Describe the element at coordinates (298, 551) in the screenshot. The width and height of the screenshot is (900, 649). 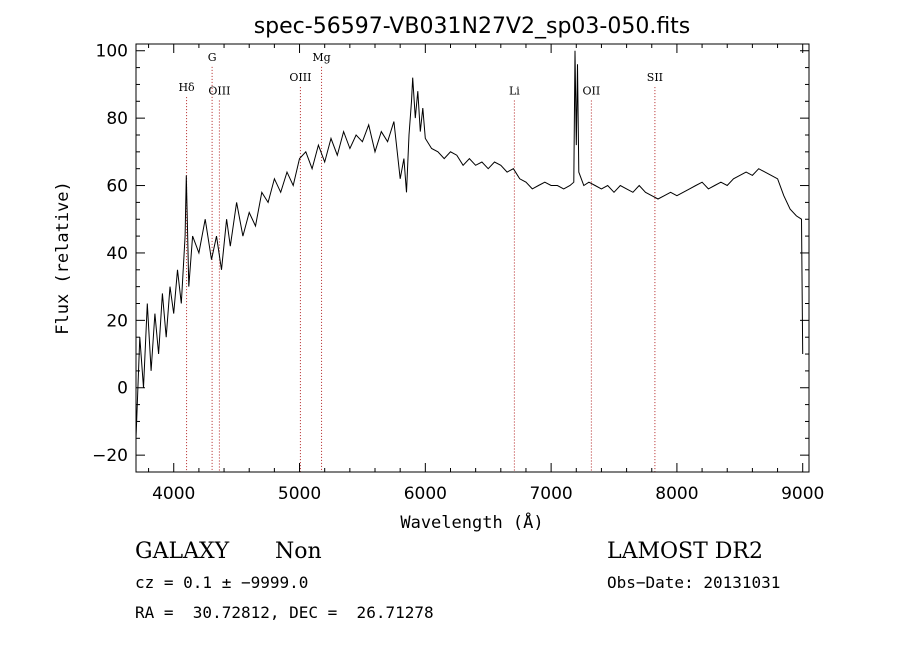
I see `object-subclass: Non` at that location.